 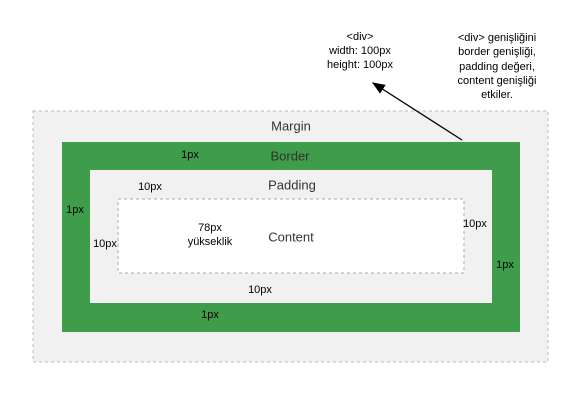 I want to click on note-line: padding değeri,, so click(x=497, y=67).